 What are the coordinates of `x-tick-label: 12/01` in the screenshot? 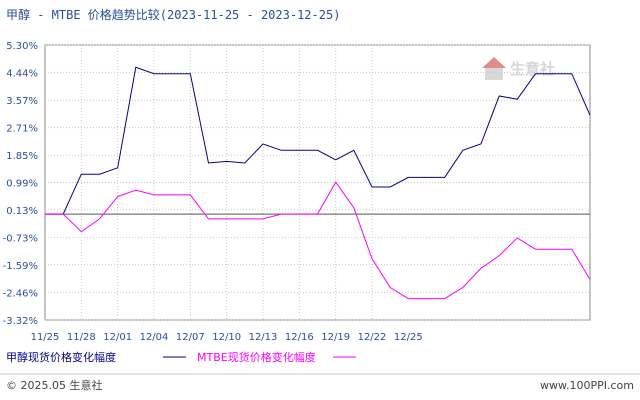 It's located at (117, 337).